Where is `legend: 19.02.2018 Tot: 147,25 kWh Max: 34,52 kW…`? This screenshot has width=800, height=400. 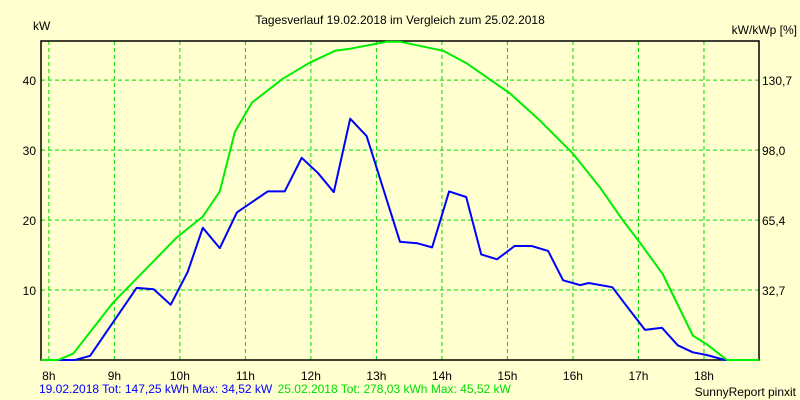
legend: 19.02.2018 Tot: 147,25 kWh Max: 34,52 kW… is located at coordinates (275, 389).